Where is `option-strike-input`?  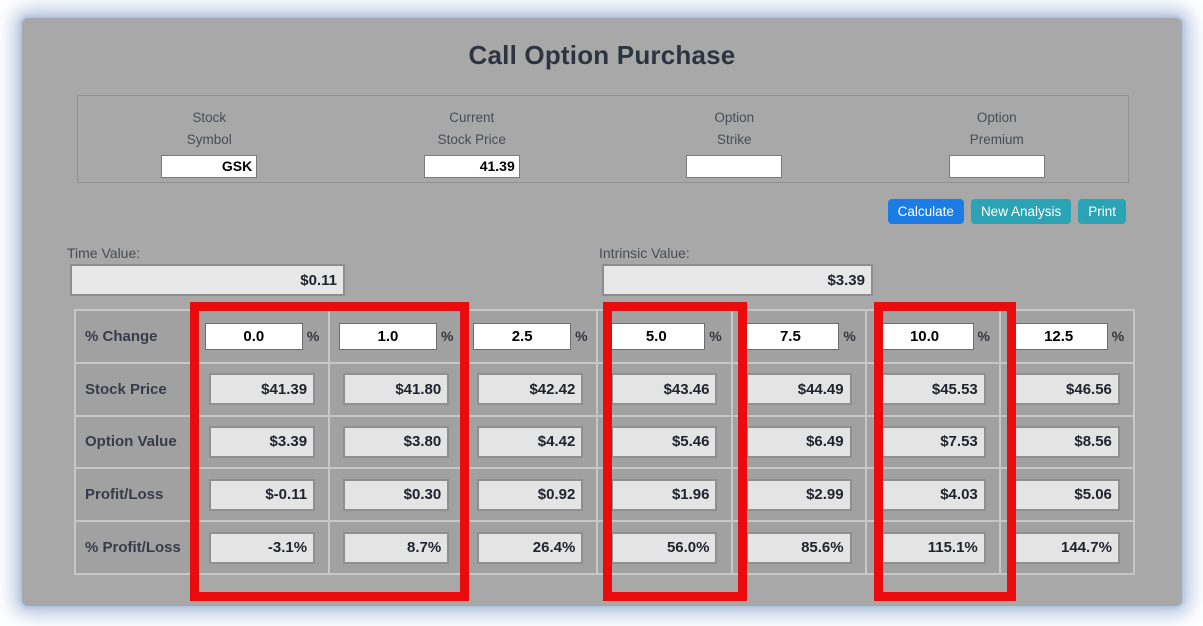 option-strike-input is located at coordinates (734, 166).